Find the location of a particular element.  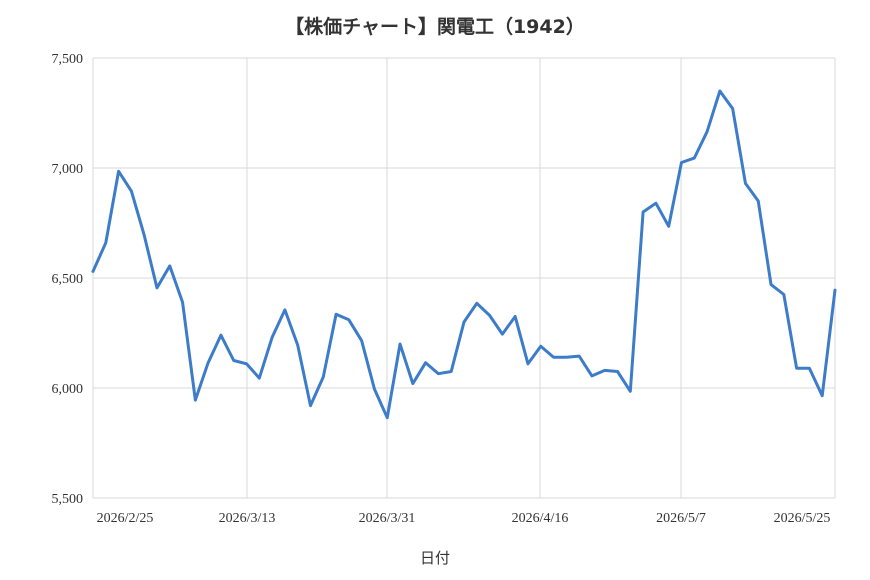

chart-title: 【株価チャート】関電工（1942） is located at coordinates (435, 26).